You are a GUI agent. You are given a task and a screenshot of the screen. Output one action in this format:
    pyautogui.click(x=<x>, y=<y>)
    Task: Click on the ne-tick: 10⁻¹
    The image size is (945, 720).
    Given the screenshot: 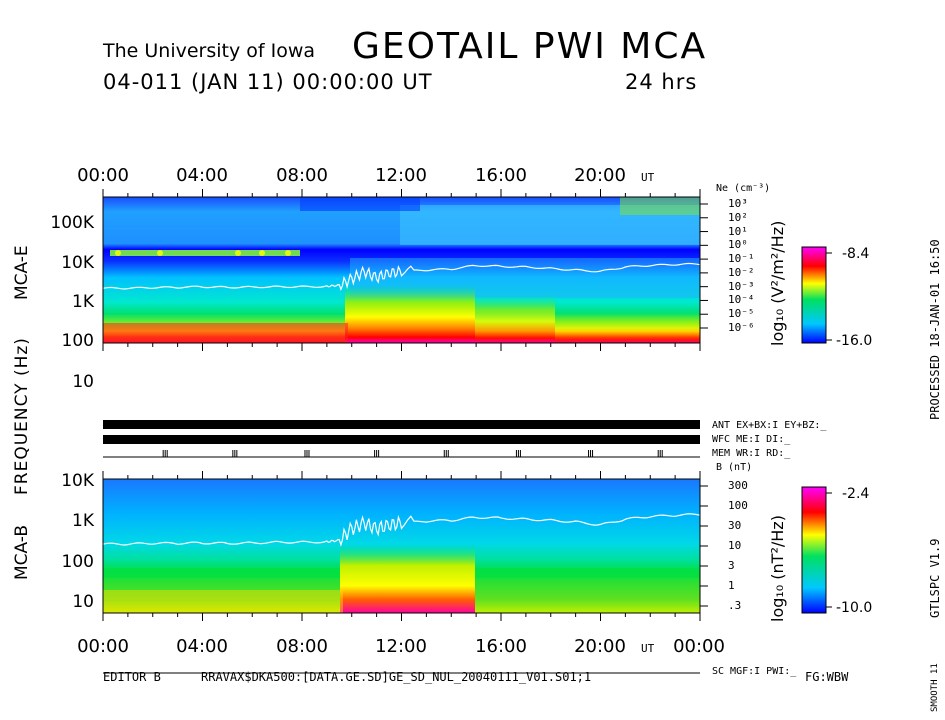 What is the action you would take?
    pyautogui.click(x=741, y=259)
    